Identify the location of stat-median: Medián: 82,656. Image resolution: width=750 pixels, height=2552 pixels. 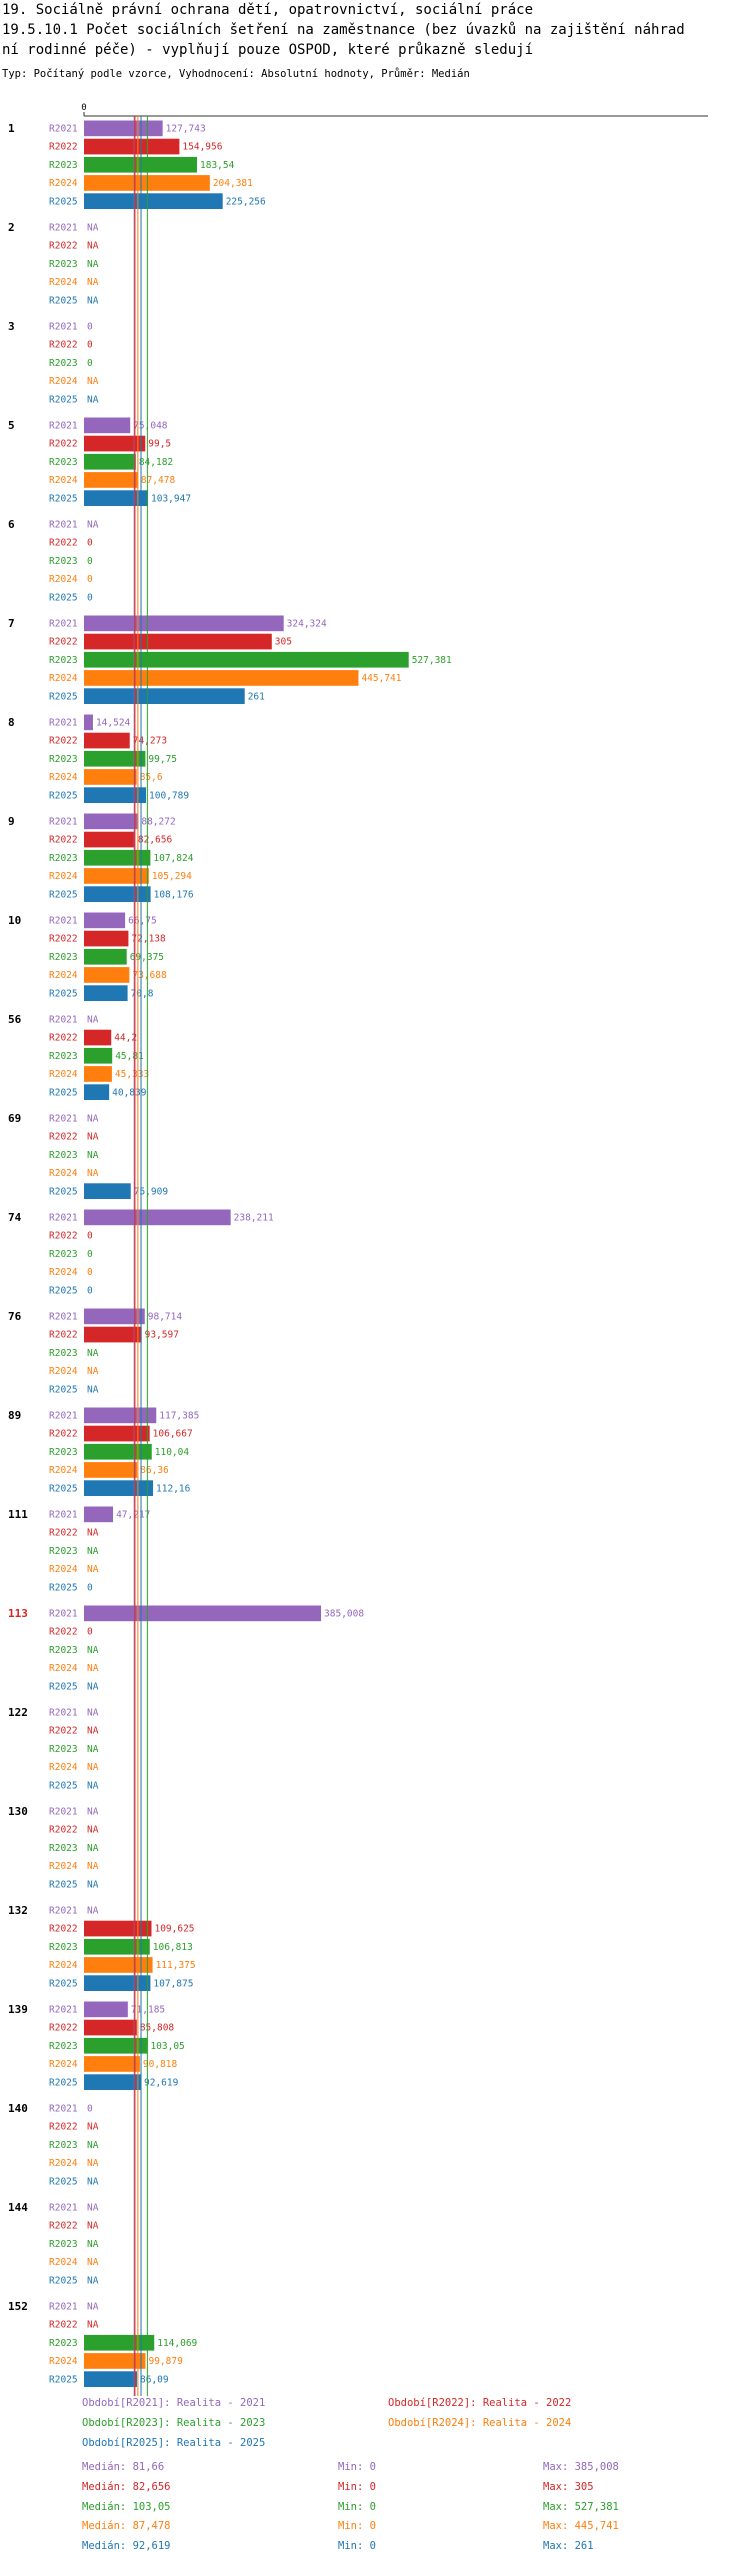
(126, 2486).